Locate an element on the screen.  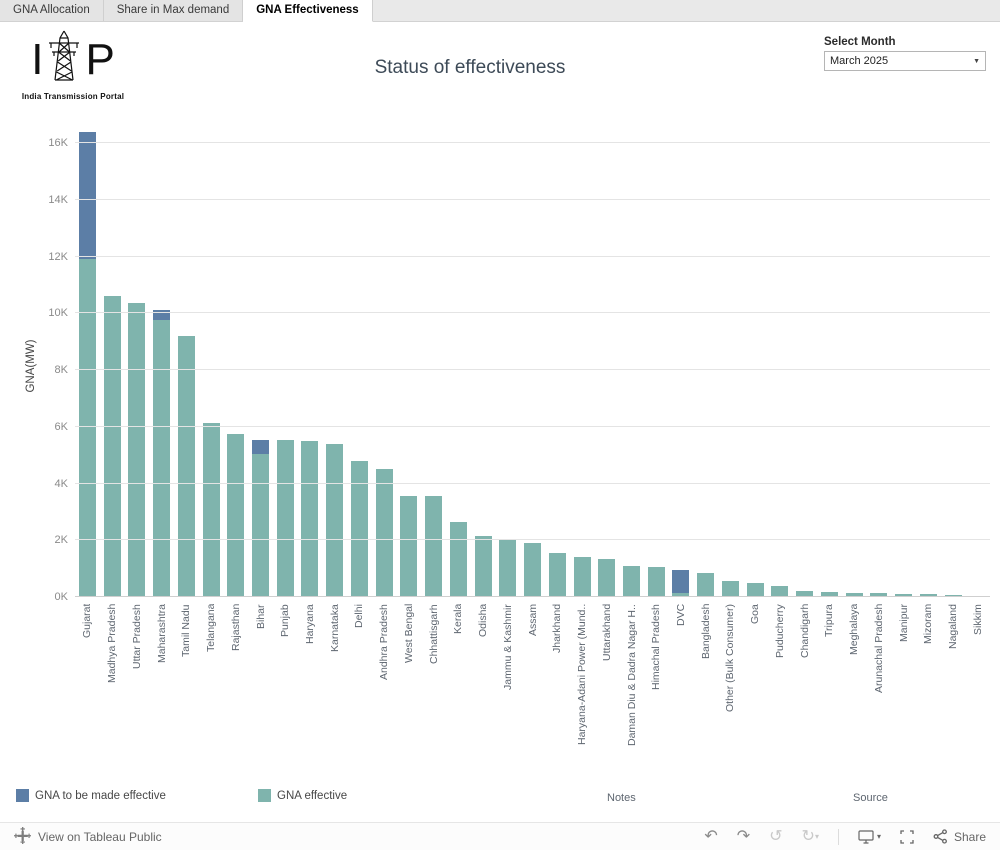
source-link: Source is located at coordinates (870, 798).